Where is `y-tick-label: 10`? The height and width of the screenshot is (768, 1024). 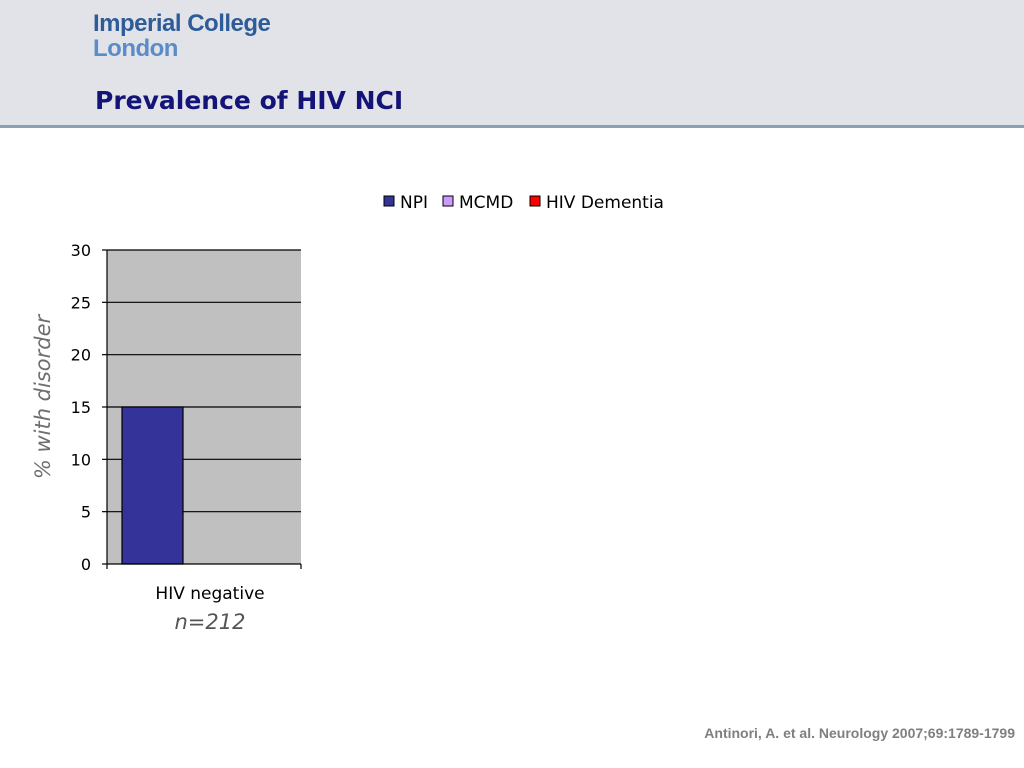
y-tick-label: 10 is located at coordinates (81, 459).